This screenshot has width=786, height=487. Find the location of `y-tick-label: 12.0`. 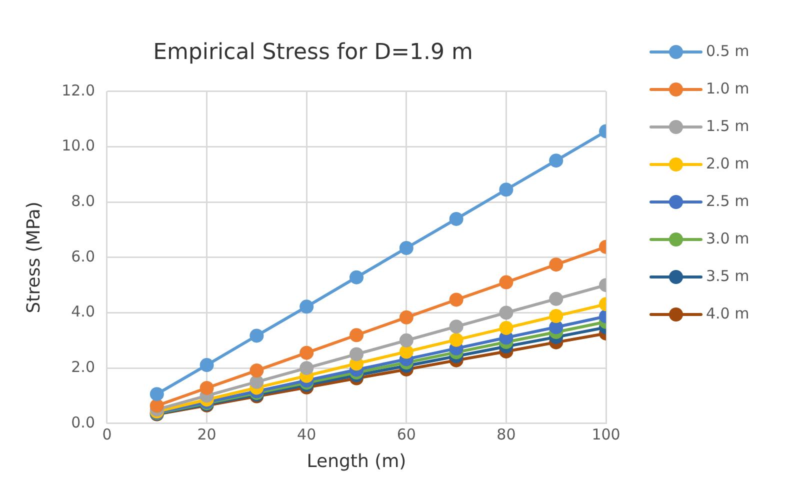

y-tick-label: 12.0 is located at coordinates (78, 90).